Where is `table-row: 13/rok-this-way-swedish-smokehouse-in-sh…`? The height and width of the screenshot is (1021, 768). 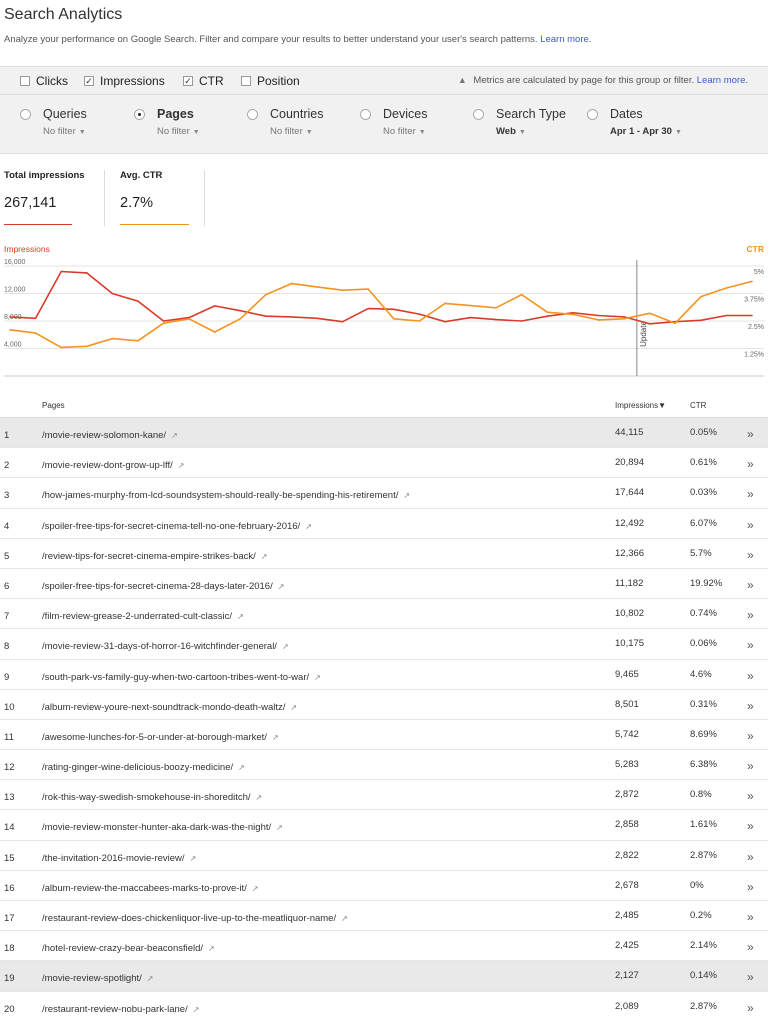 table-row: 13/rok-this-way-swedish-smokehouse-in-sh… is located at coordinates (384, 795).